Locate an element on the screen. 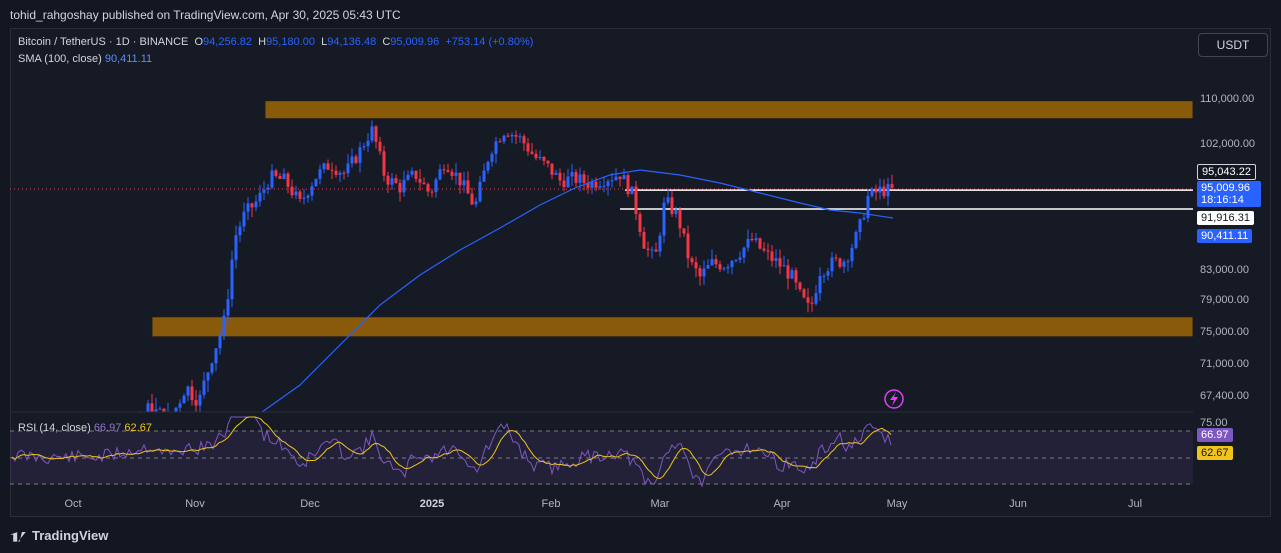  close-price-tag: 95,009.96 18:16:14 is located at coordinates (1229, 194).